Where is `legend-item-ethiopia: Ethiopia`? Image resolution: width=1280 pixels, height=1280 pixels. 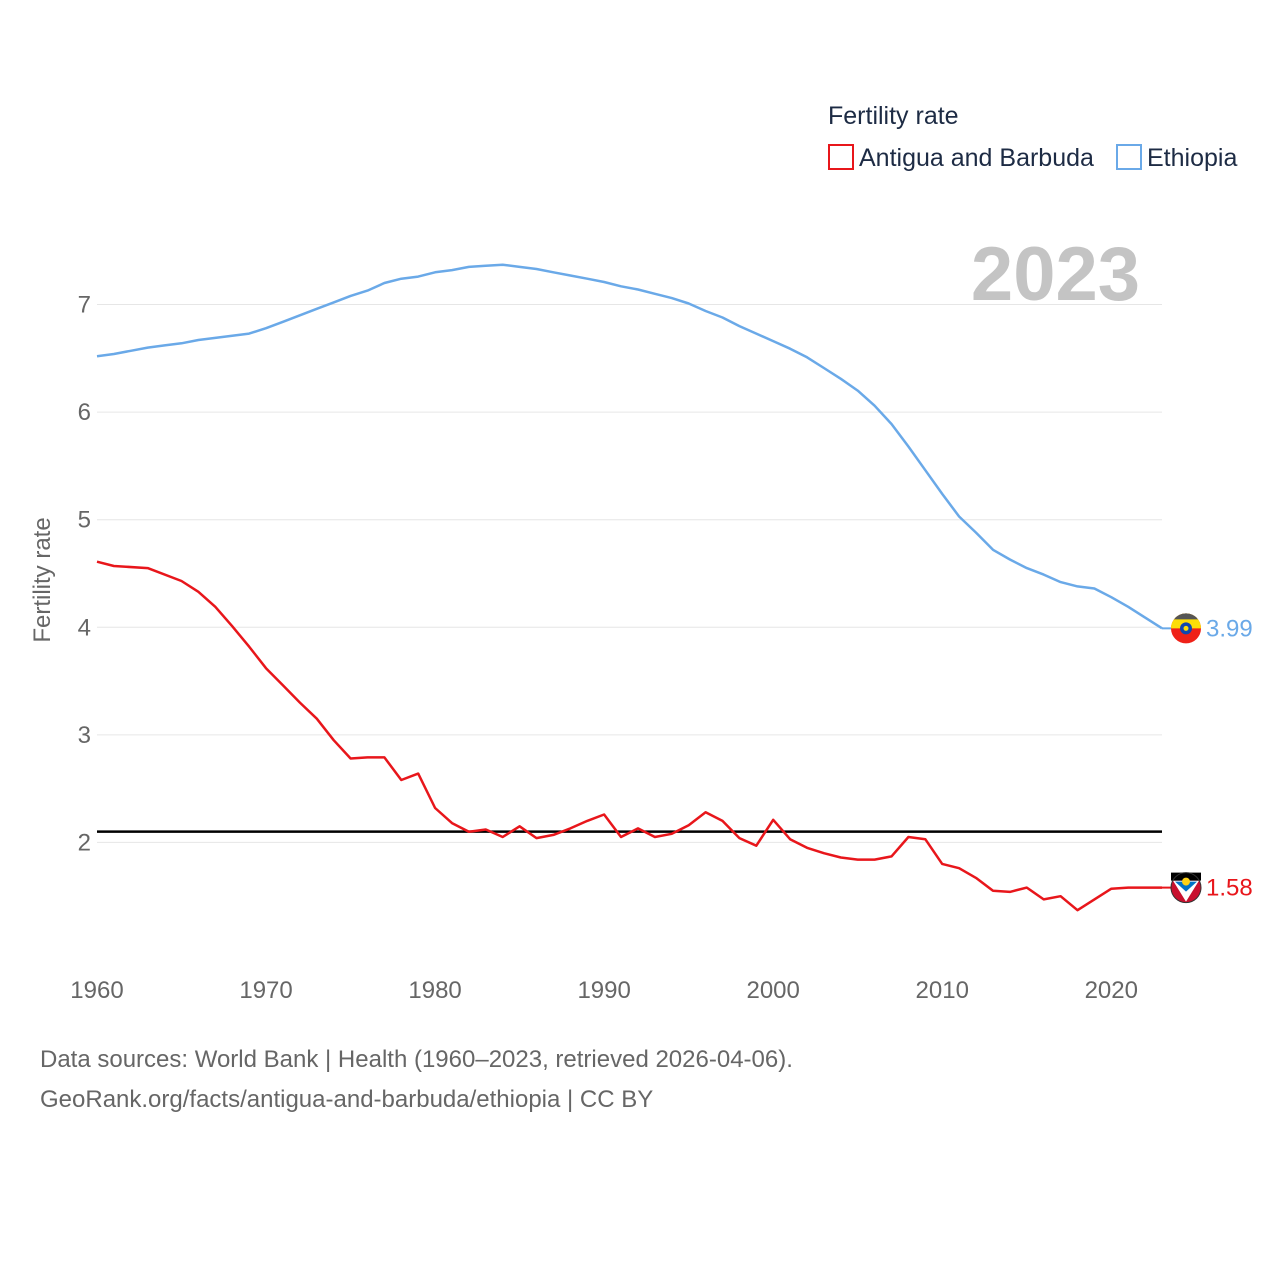
legend-item-ethiopia: Ethiopia is located at coordinates (1176, 158).